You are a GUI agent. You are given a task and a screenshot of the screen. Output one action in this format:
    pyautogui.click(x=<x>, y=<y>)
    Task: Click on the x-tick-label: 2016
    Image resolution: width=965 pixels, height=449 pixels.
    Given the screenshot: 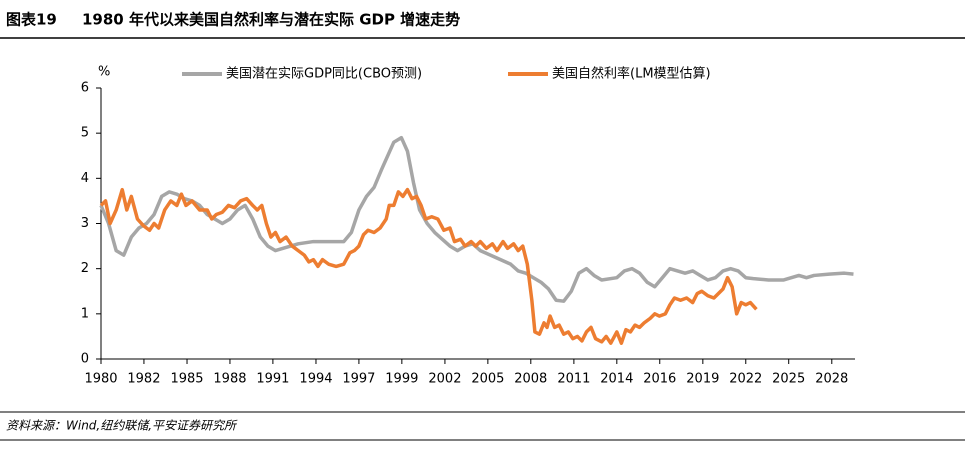 What is the action you would take?
    pyautogui.click(x=659, y=379)
    